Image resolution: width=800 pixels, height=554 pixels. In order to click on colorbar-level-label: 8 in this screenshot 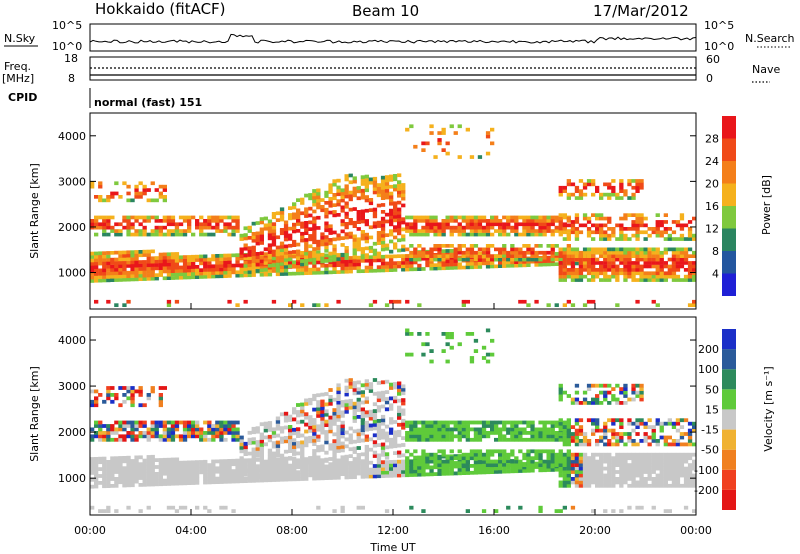, I will do `click(715, 251)`.